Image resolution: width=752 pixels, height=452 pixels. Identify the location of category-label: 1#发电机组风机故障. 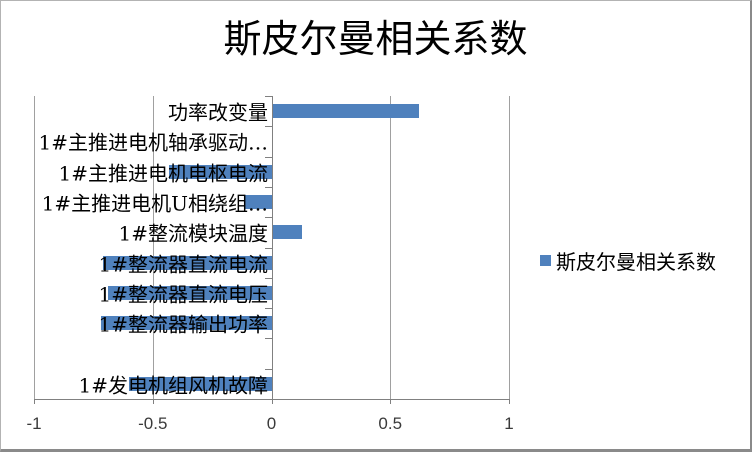
(173, 385).